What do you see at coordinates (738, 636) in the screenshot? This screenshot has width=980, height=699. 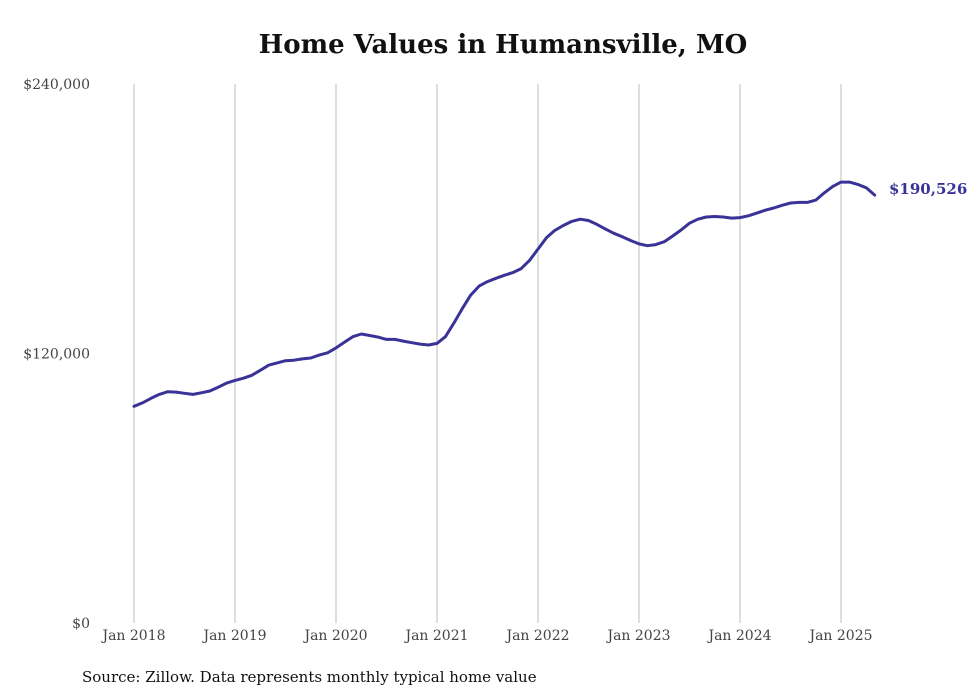 I see `x-tick-label: Jan 2024` at bounding box center [738, 636].